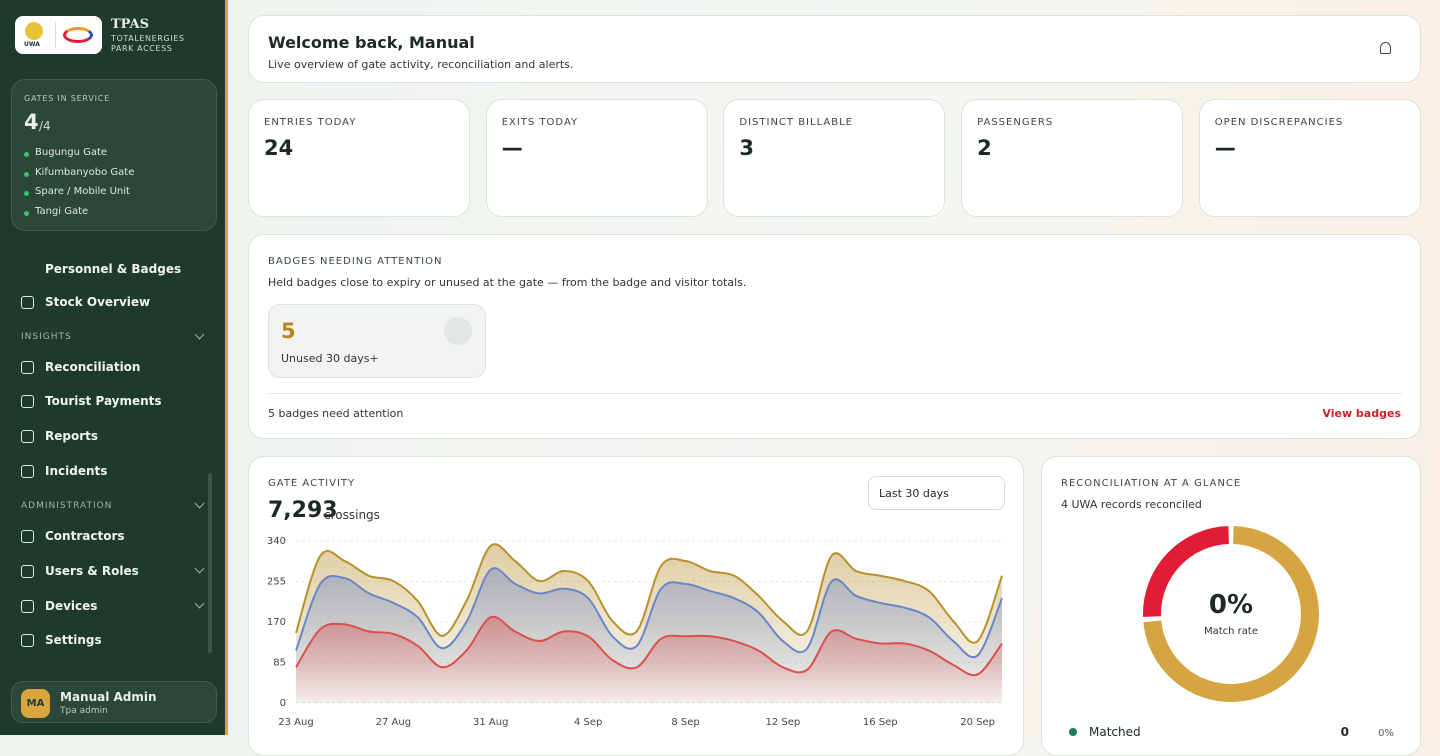 Image resolution: width=1440 pixels, height=756 pixels. I want to click on kpi-card: OPEN DISCREPANCIES —, so click(1309, 158).